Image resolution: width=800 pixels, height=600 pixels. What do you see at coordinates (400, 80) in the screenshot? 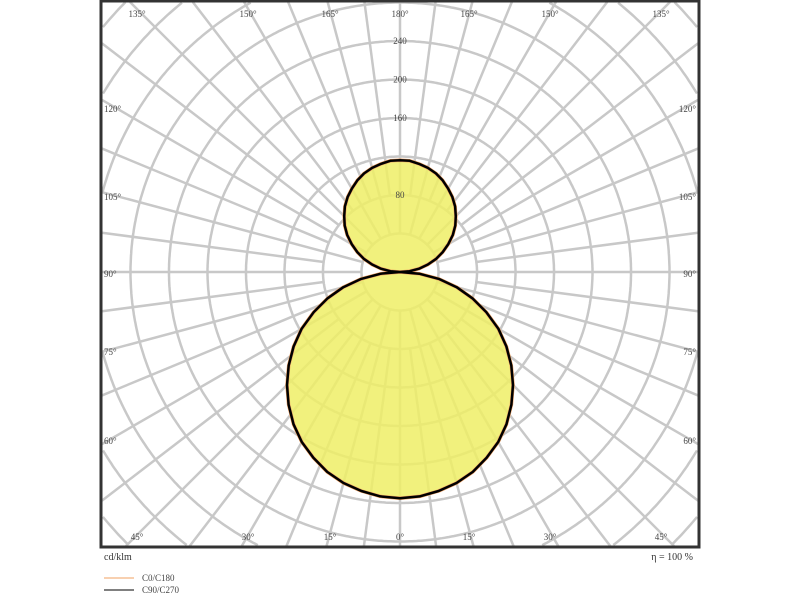
I see `radial-tick-label: 200` at bounding box center [400, 80].